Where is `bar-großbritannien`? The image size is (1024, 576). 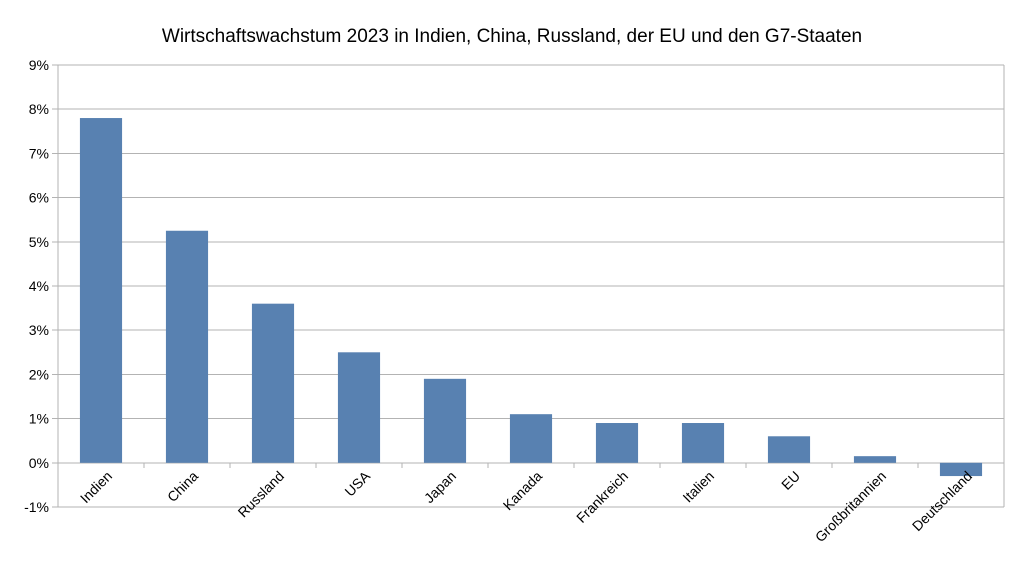 bar-großbritannien is located at coordinates (875, 459).